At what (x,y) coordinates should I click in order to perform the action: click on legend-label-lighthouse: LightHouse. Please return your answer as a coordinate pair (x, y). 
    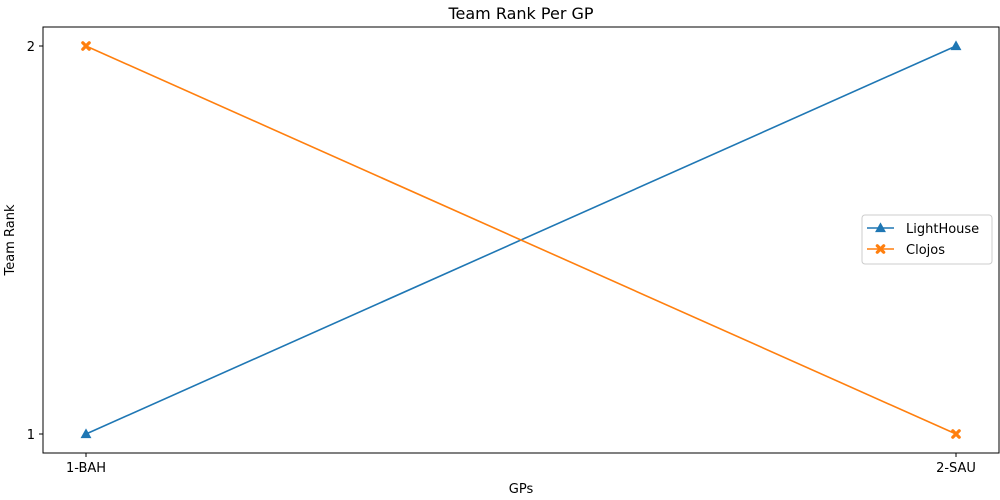
    Looking at the image, I should click on (942, 229).